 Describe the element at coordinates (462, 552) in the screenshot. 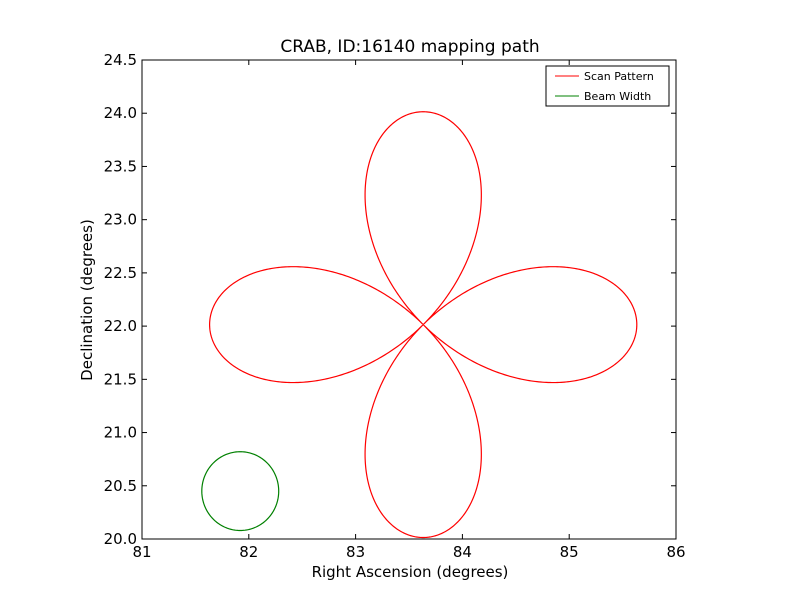

I see `x-tick-label: 84` at that location.